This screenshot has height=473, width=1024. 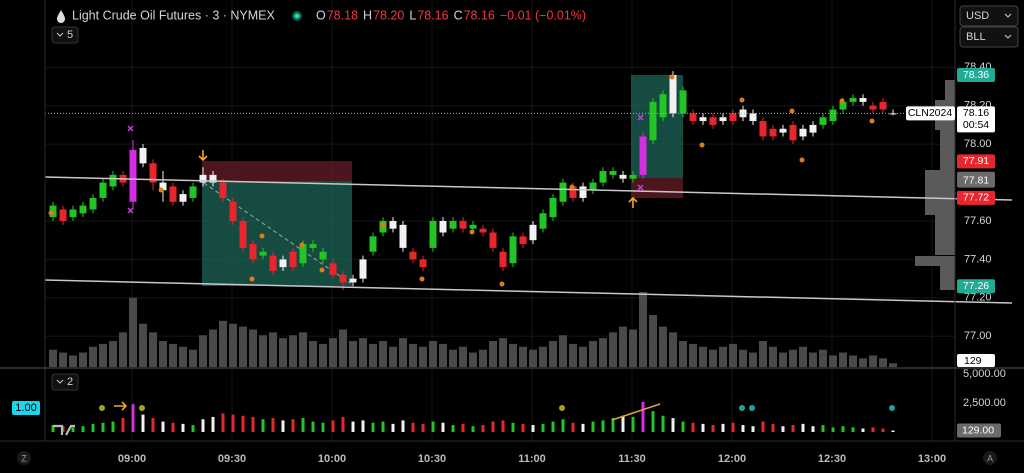 What do you see at coordinates (451, 15) in the screenshot?
I see `ohlc-legend: O 78.18 H 78.20 L 78.16 C 78.16 −0.01 (−0.01%)` at bounding box center [451, 15].